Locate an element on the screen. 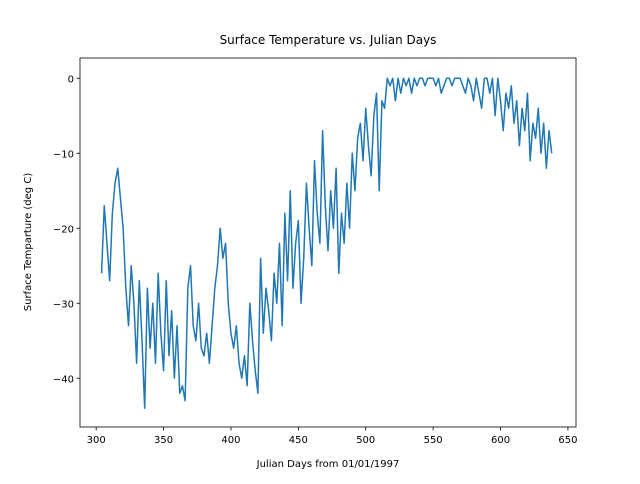 The image size is (640, 484). y-tick-label: −10 is located at coordinates (63, 154).